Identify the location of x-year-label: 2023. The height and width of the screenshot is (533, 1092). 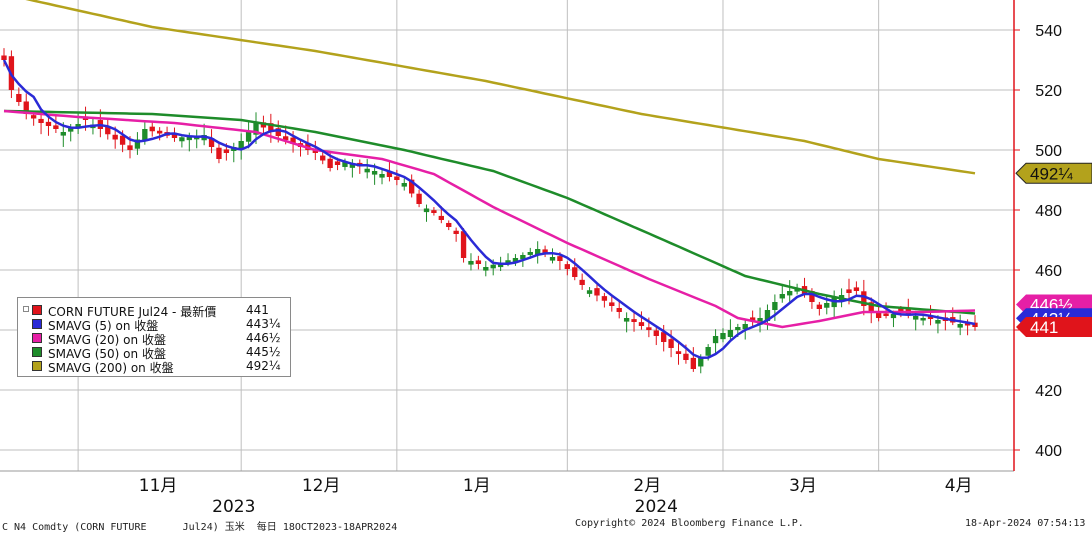
(233, 507).